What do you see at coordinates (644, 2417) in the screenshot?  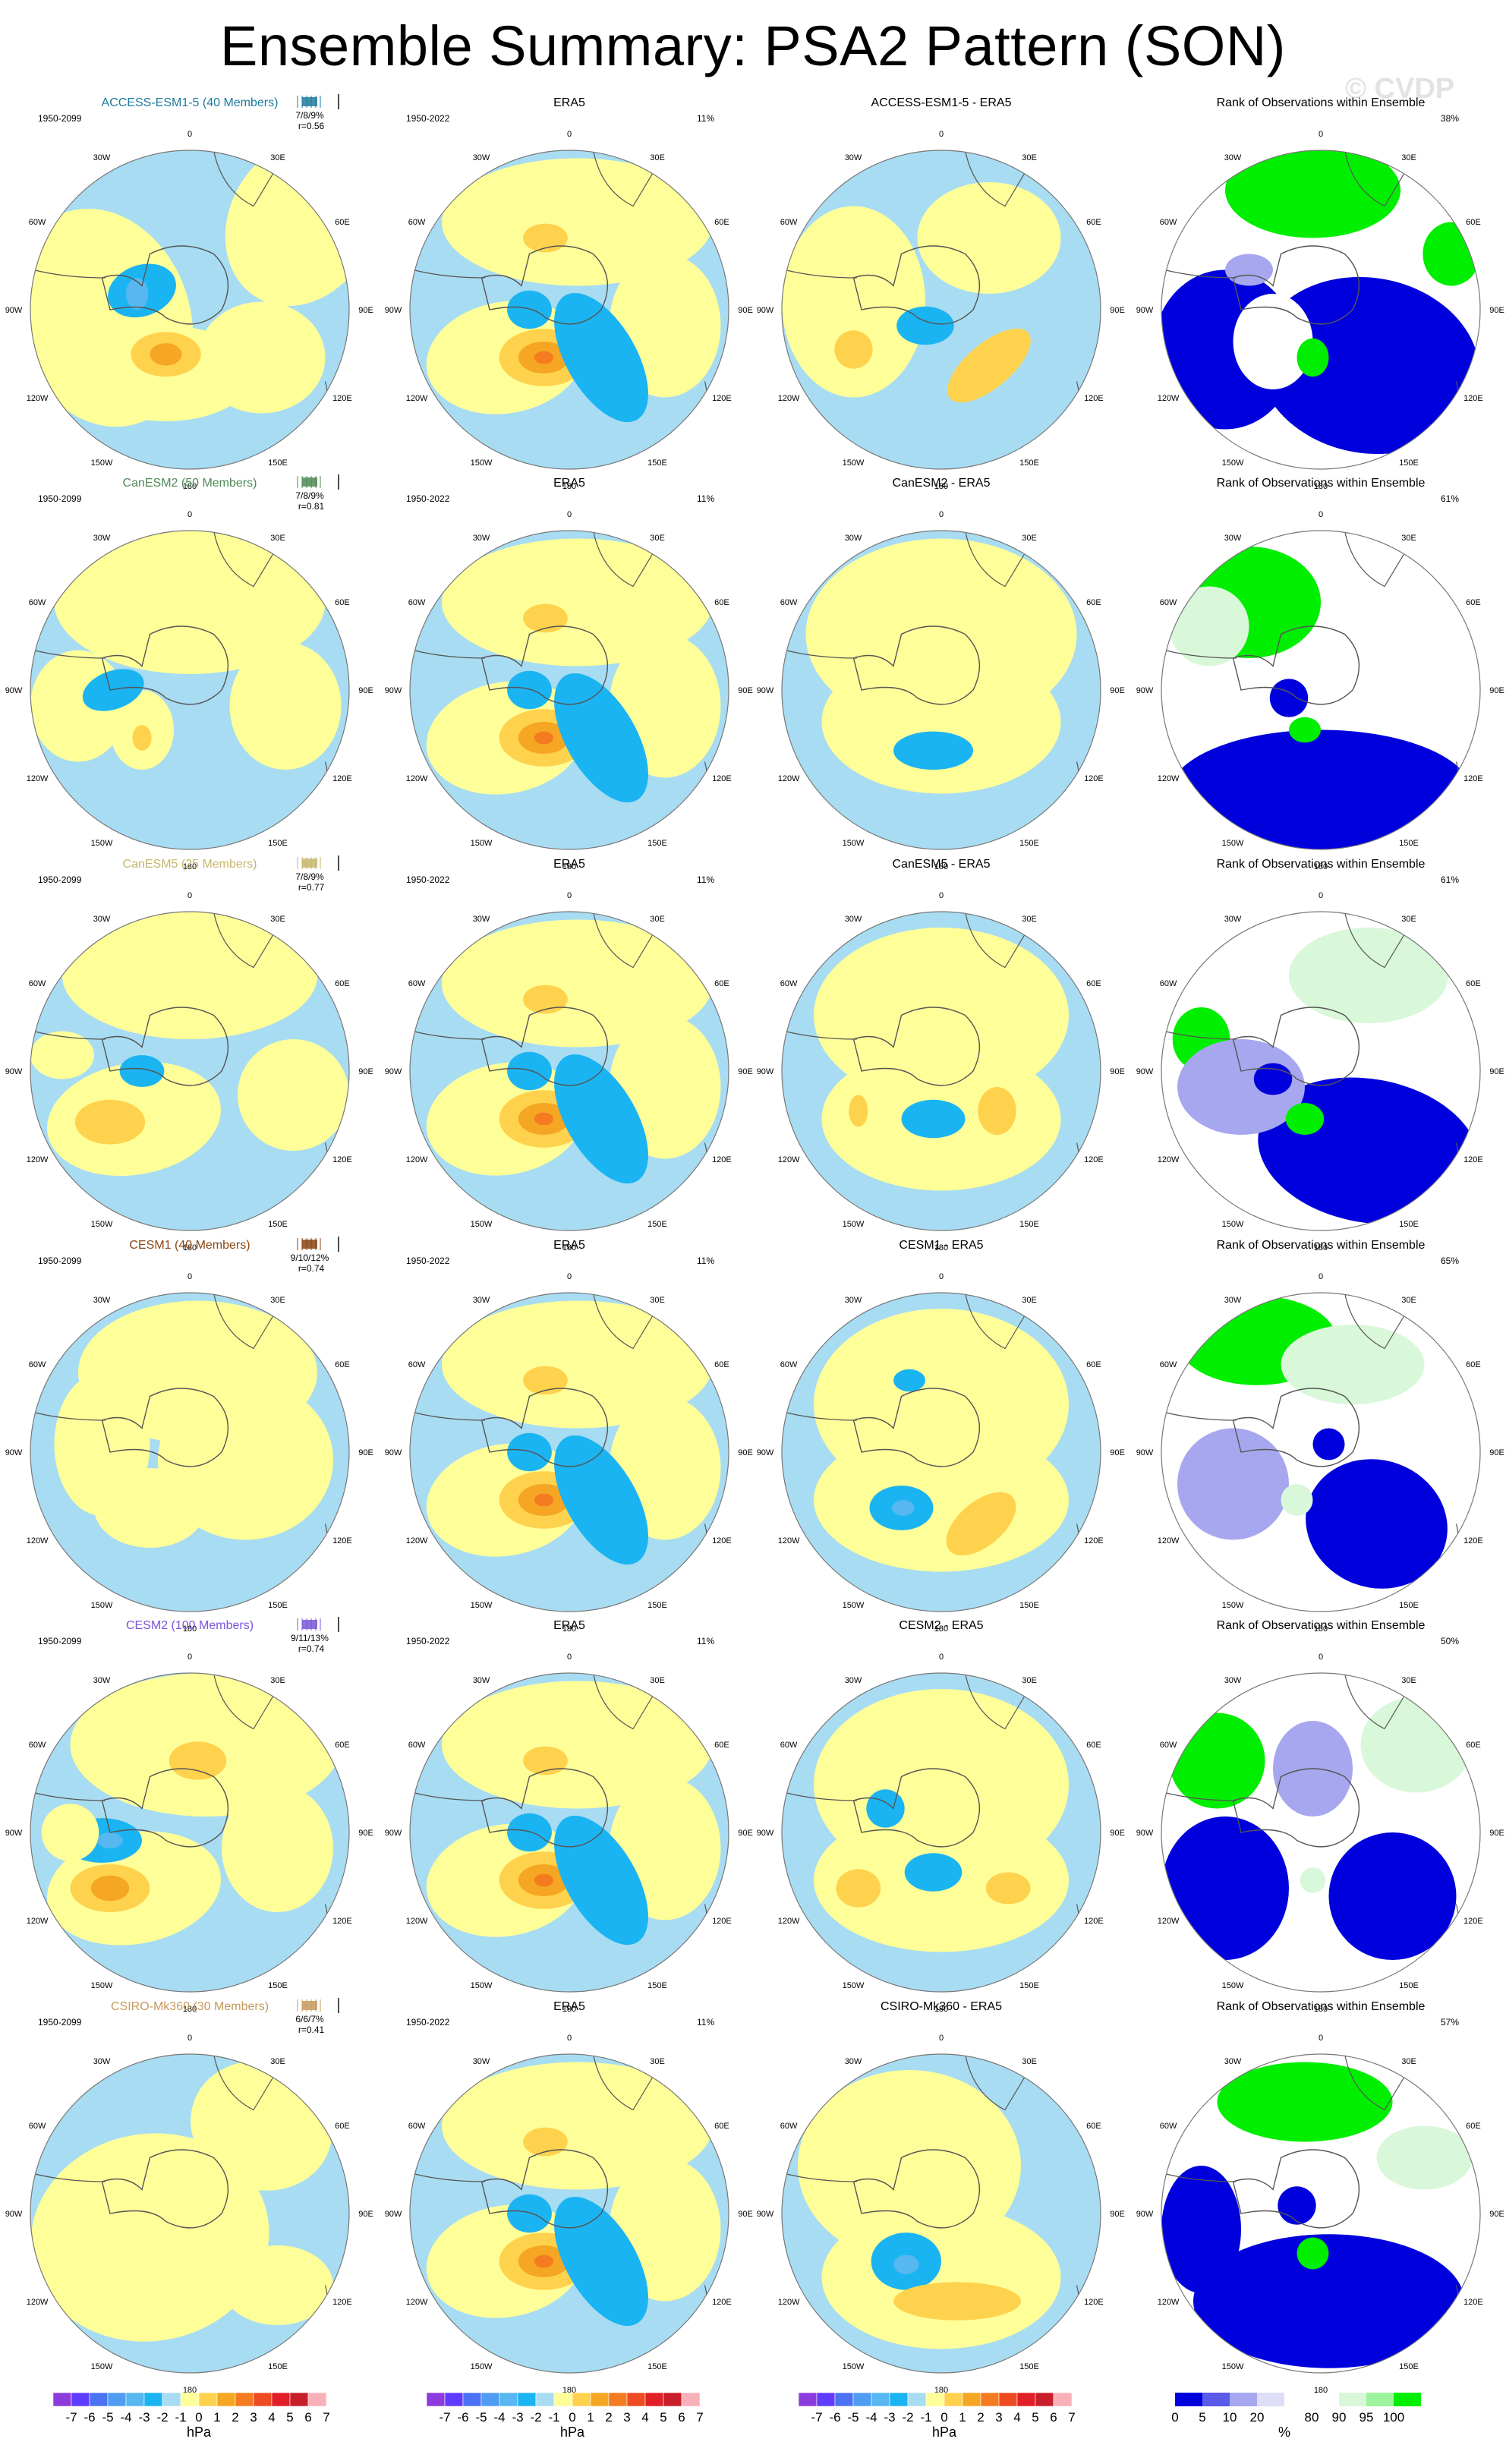 I see `colorbar-tick-label: 4` at bounding box center [644, 2417].